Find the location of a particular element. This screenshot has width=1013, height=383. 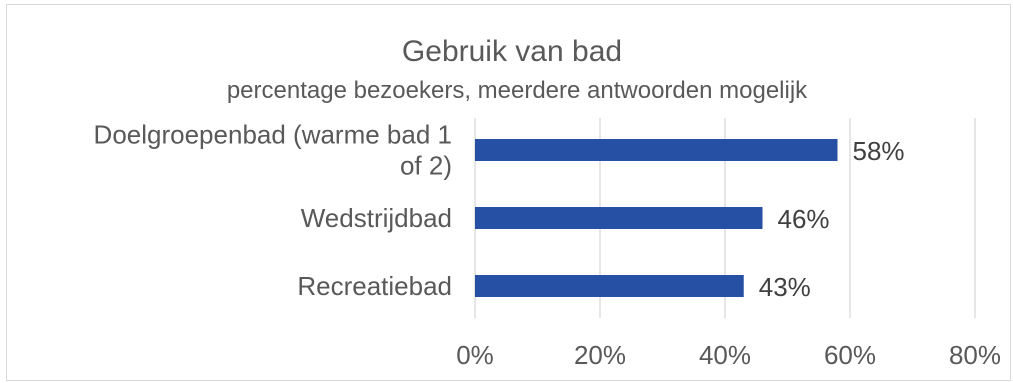

category-label: of 2) is located at coordinates (426, 166).